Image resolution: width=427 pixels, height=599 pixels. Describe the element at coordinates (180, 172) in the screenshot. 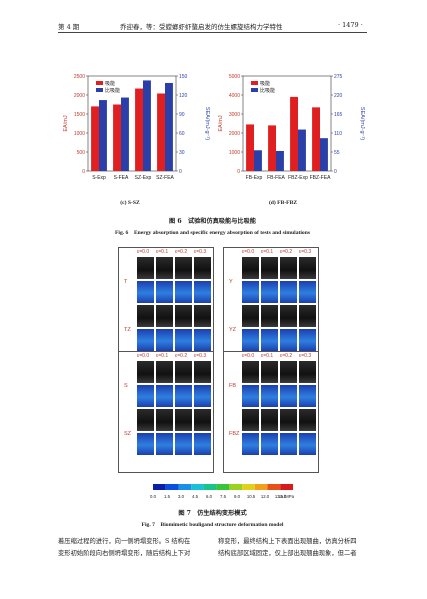

I see `chart-c-y2tick-label: 0` at that location.